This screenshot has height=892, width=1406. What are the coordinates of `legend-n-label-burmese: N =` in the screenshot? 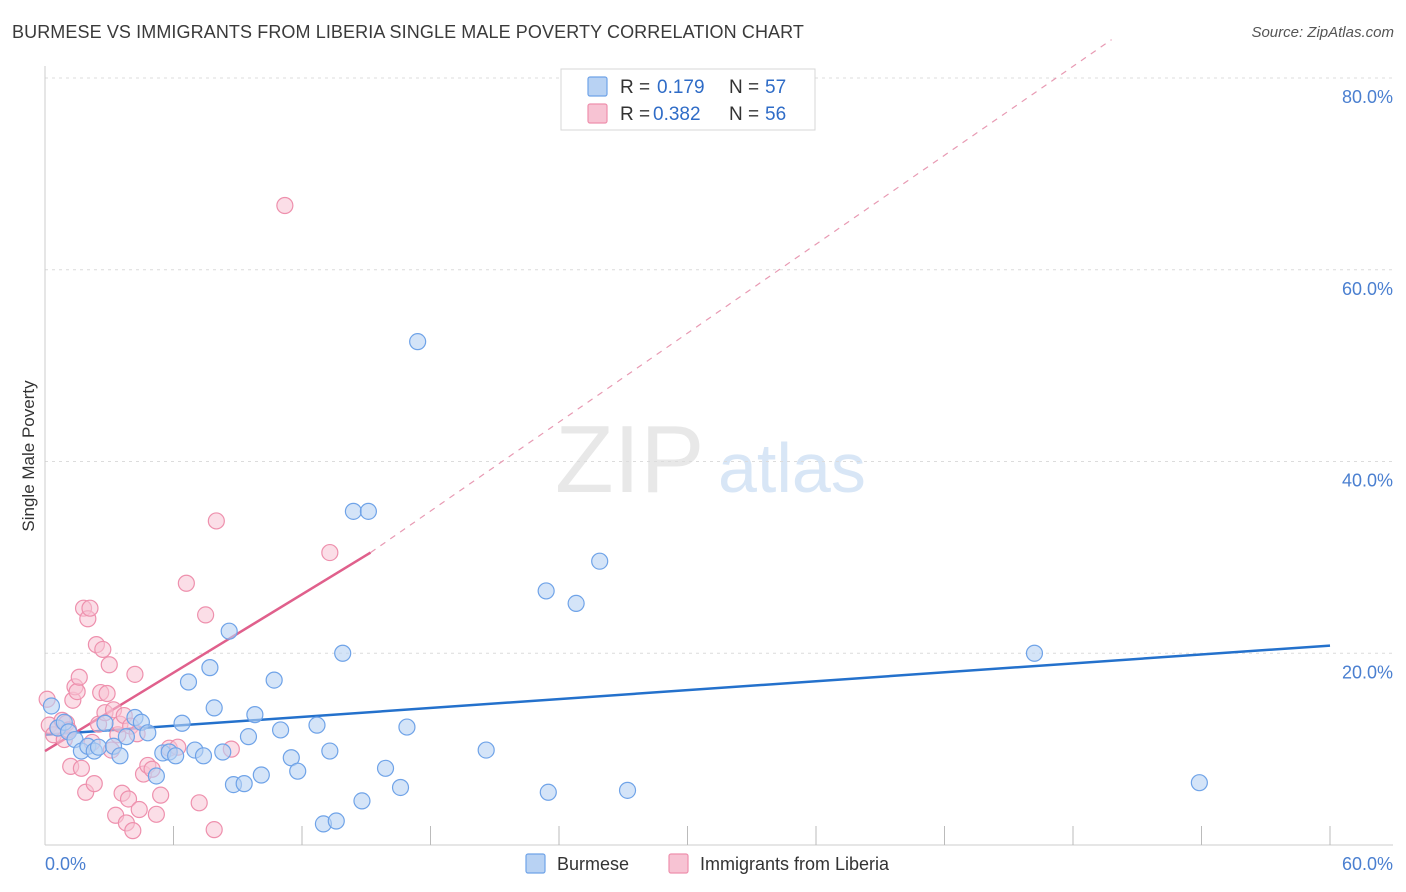 It's located at (744, 87).